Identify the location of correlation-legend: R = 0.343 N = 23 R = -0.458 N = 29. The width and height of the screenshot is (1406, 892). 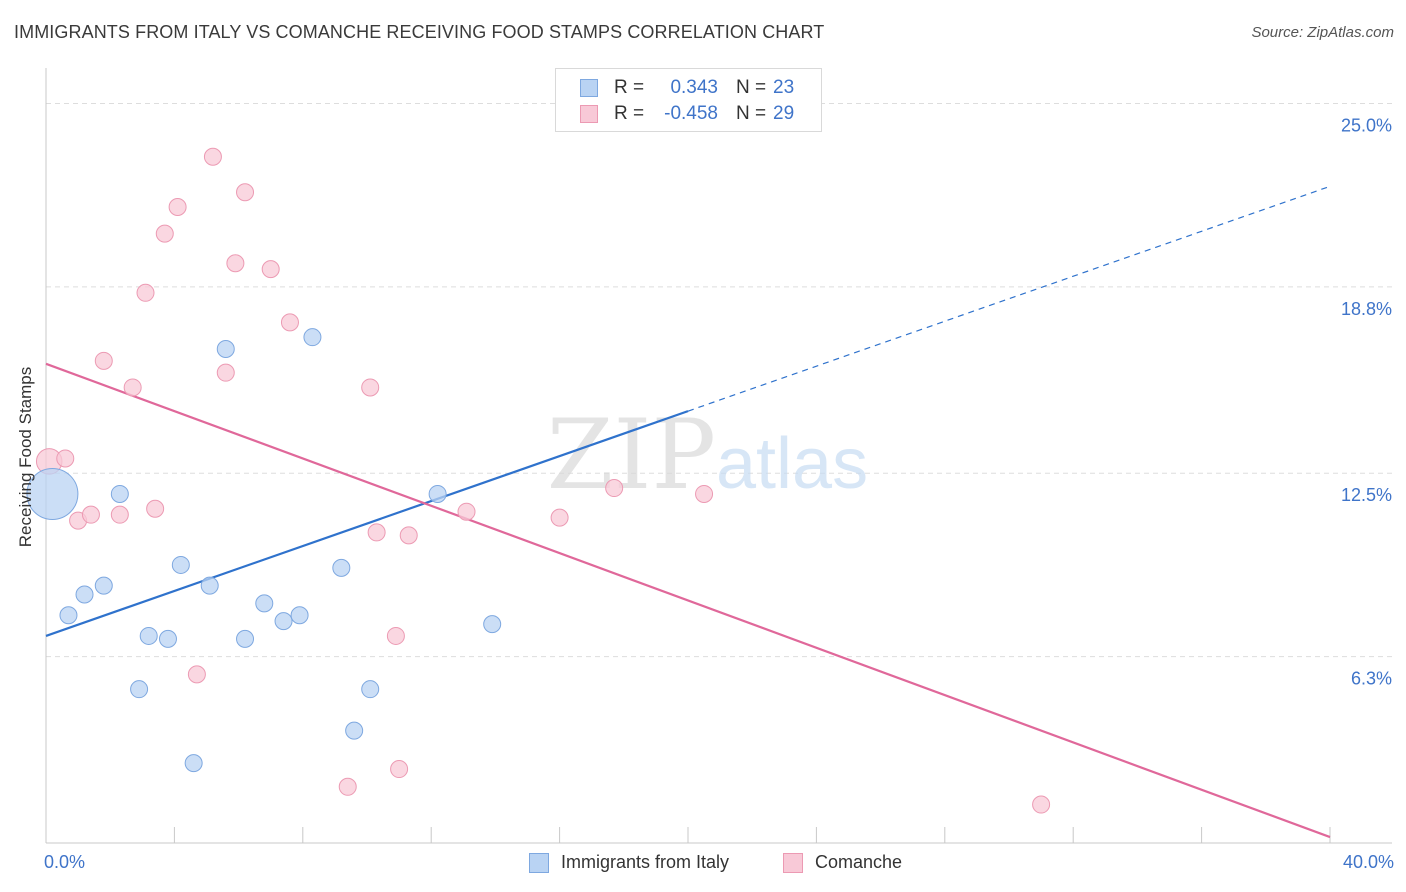
(688, 100).